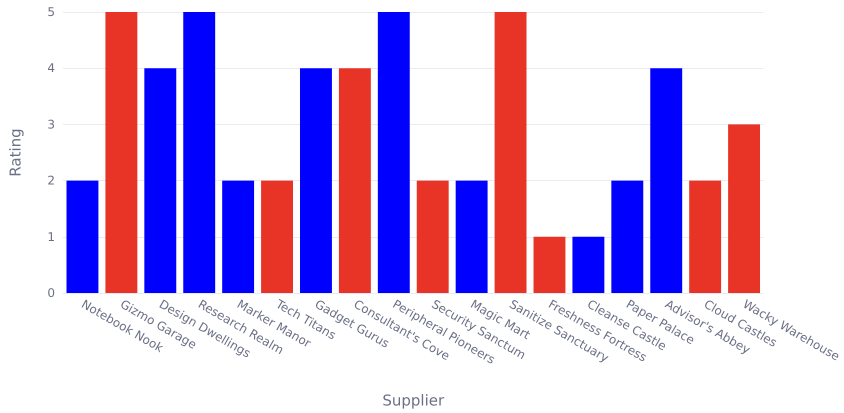 This screenshot has height=413, width=844. Describe the element at coordinates (51, 293) in the screenshot. I see `y-tick-label: 0` at that location.